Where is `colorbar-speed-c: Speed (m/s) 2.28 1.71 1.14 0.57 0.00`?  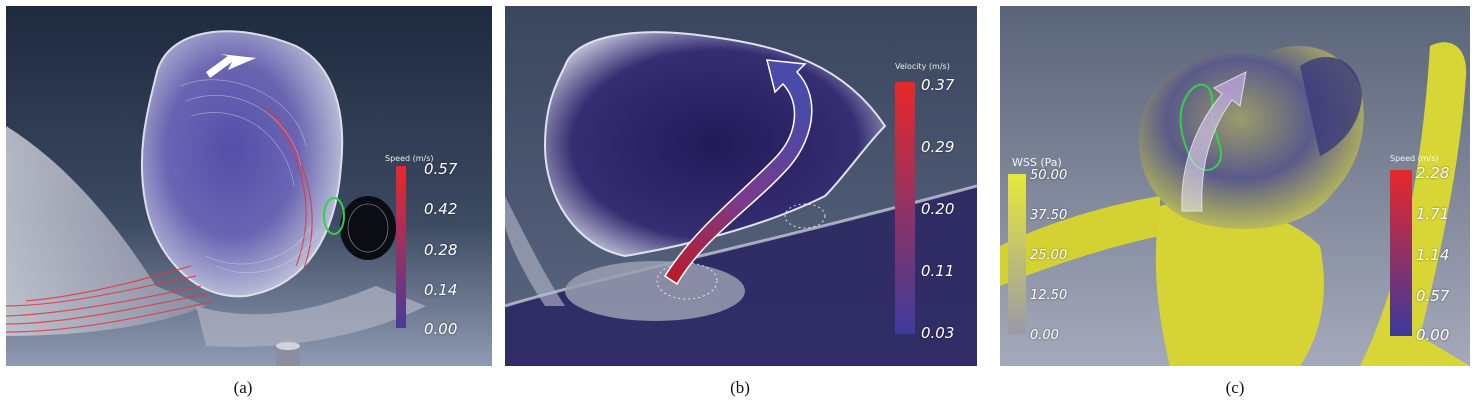 colorbar-speed-c: Speed (m/s) 2.28 1.71 1.14 0.57 0.00 is located at coordinates (1428, 254).